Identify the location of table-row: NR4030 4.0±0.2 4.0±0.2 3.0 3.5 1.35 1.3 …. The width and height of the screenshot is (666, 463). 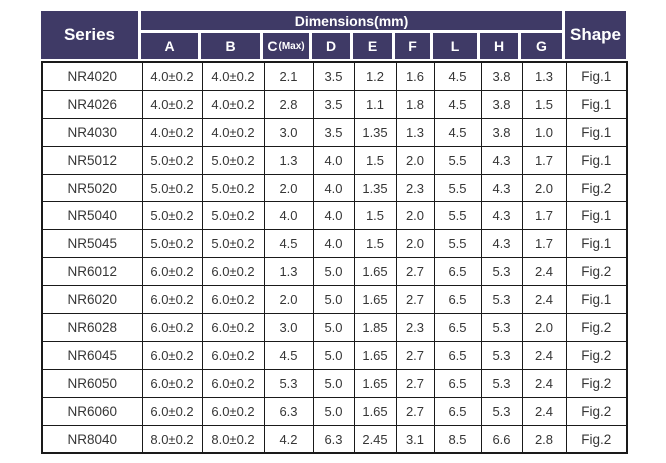
(334, 132).